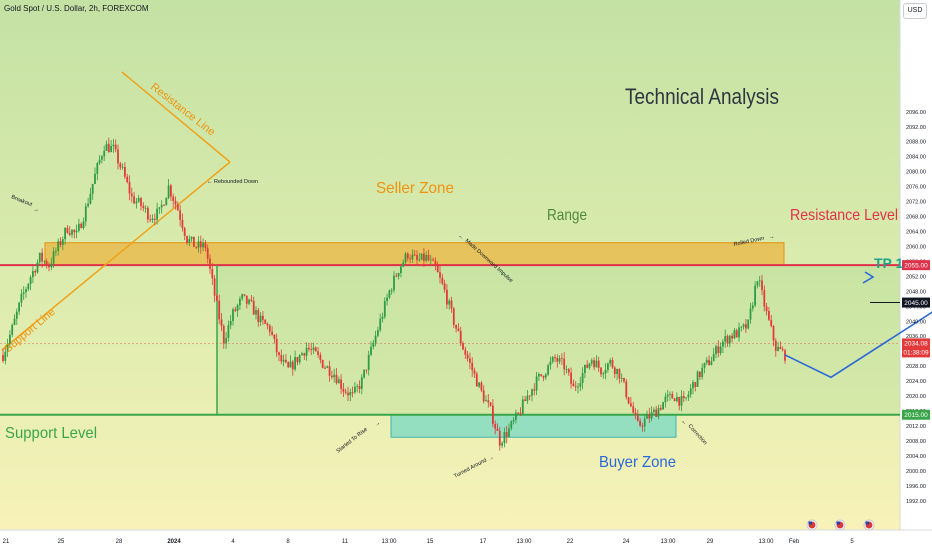  What do you see at coordinates (916, 188) in the screenshot?
I see `price-tick-label: 2076.00` at bounding box center [916, 188].